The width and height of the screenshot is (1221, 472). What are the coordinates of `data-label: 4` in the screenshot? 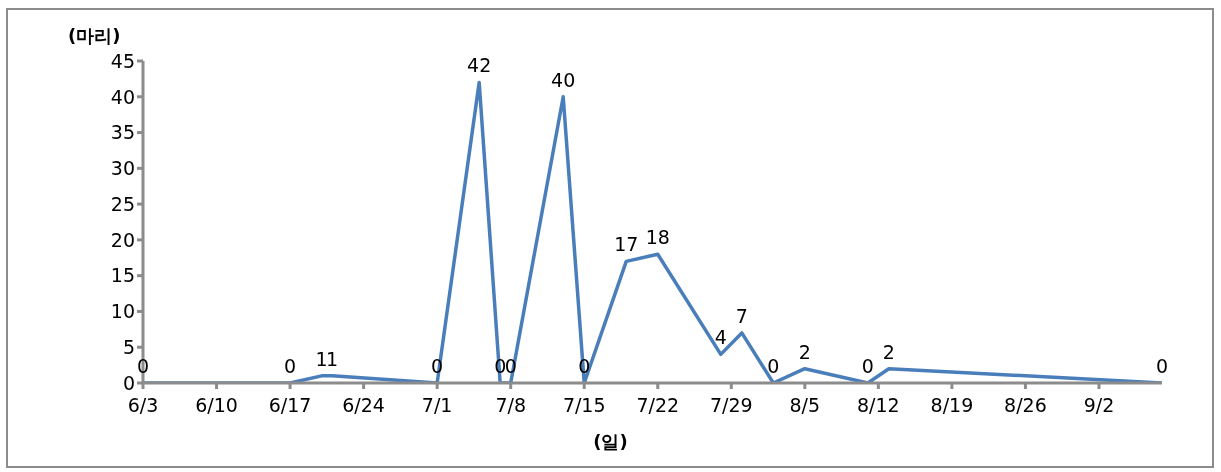 It's located at (720, 337).